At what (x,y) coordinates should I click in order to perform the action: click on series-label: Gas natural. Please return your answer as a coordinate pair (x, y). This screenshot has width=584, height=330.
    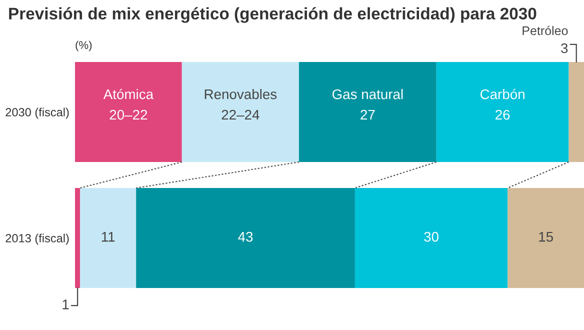
    Looking at the image, I should click on (367, 94).